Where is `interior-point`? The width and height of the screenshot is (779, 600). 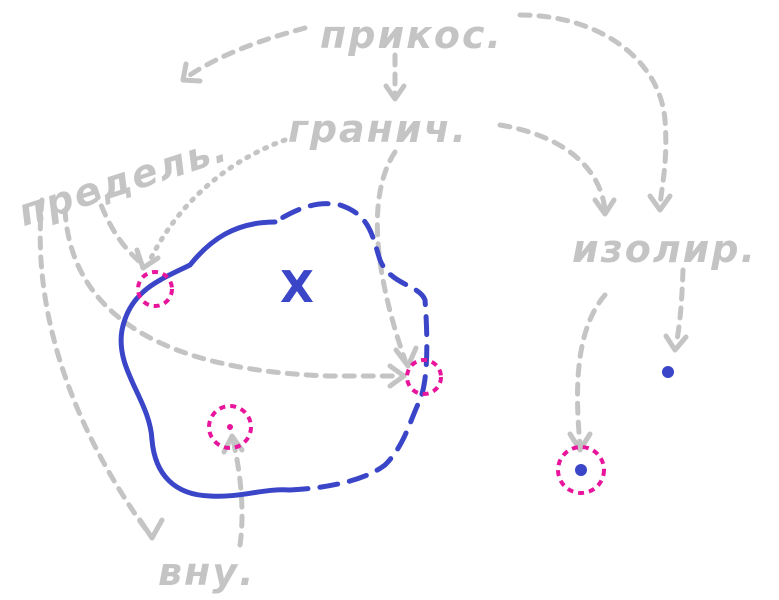 interior-point is located at coordinates (230, 427).